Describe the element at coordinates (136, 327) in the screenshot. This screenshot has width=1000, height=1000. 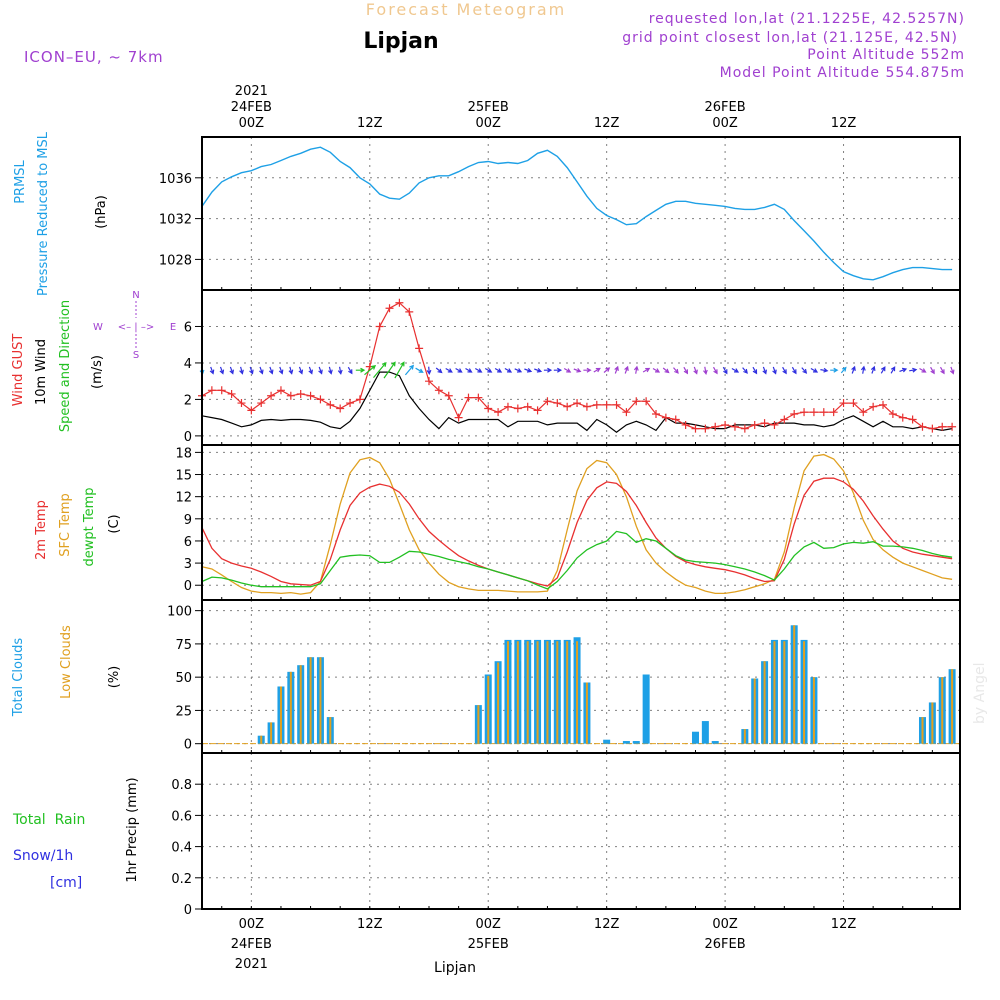
I see `compass-arrows: <– | –>` at that location.